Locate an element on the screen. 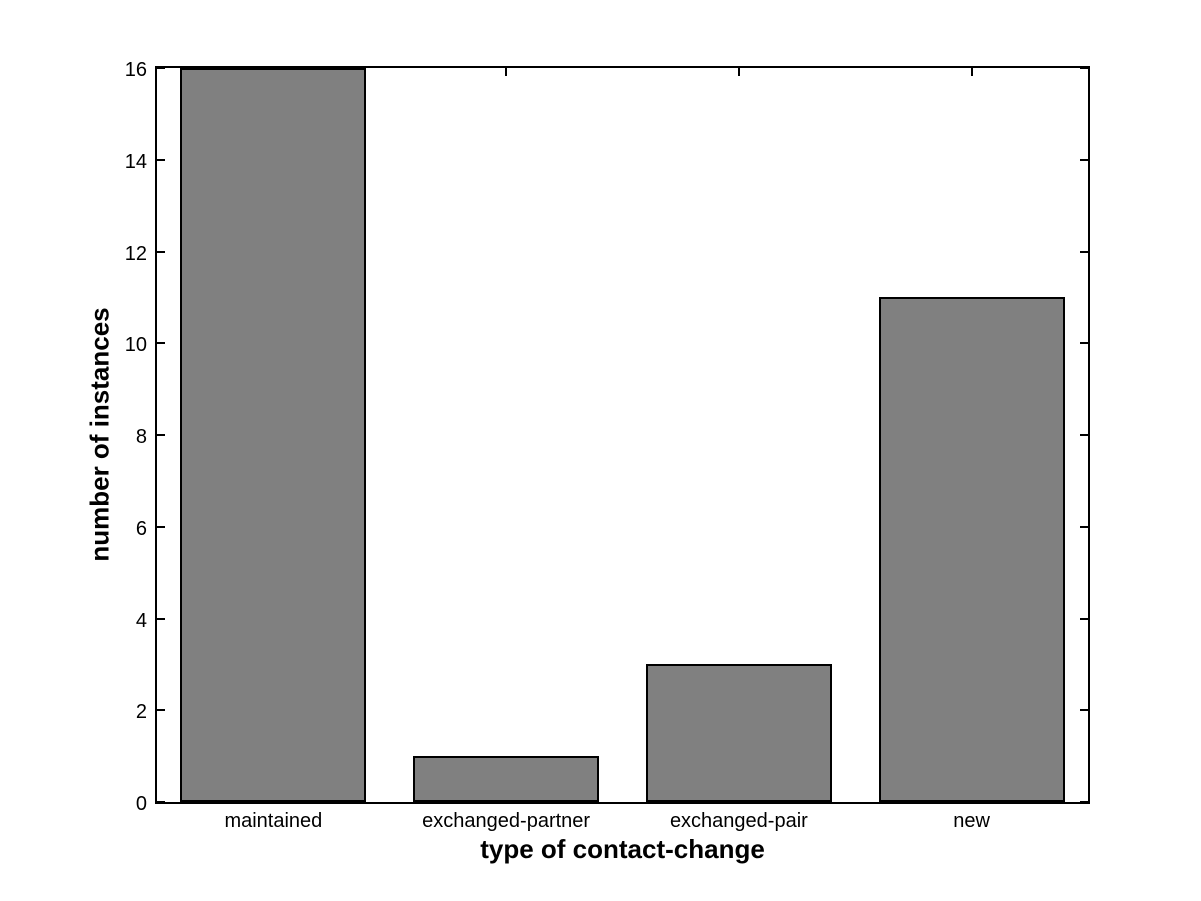 Image resolution: width=1201 pixels, height=901 pixels. bar-new is located at coordinates (971, 549).